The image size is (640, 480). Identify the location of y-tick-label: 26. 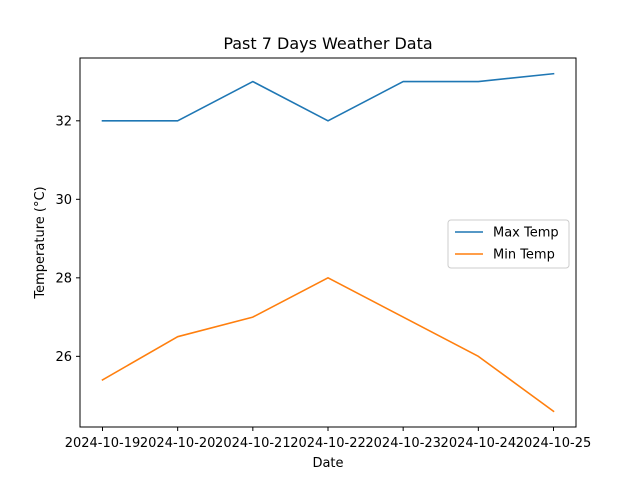
(63, 357).